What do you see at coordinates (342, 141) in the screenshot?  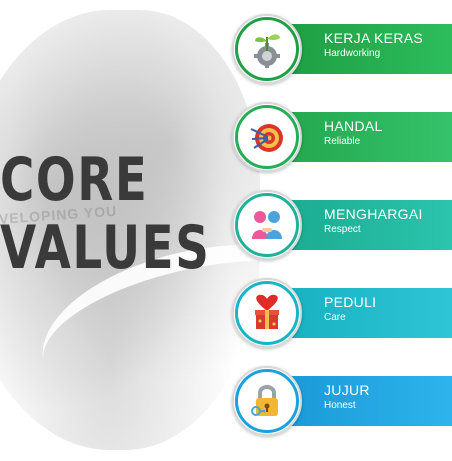 I see `value-subtitle: Reliable` at bounding box center [342, 141].